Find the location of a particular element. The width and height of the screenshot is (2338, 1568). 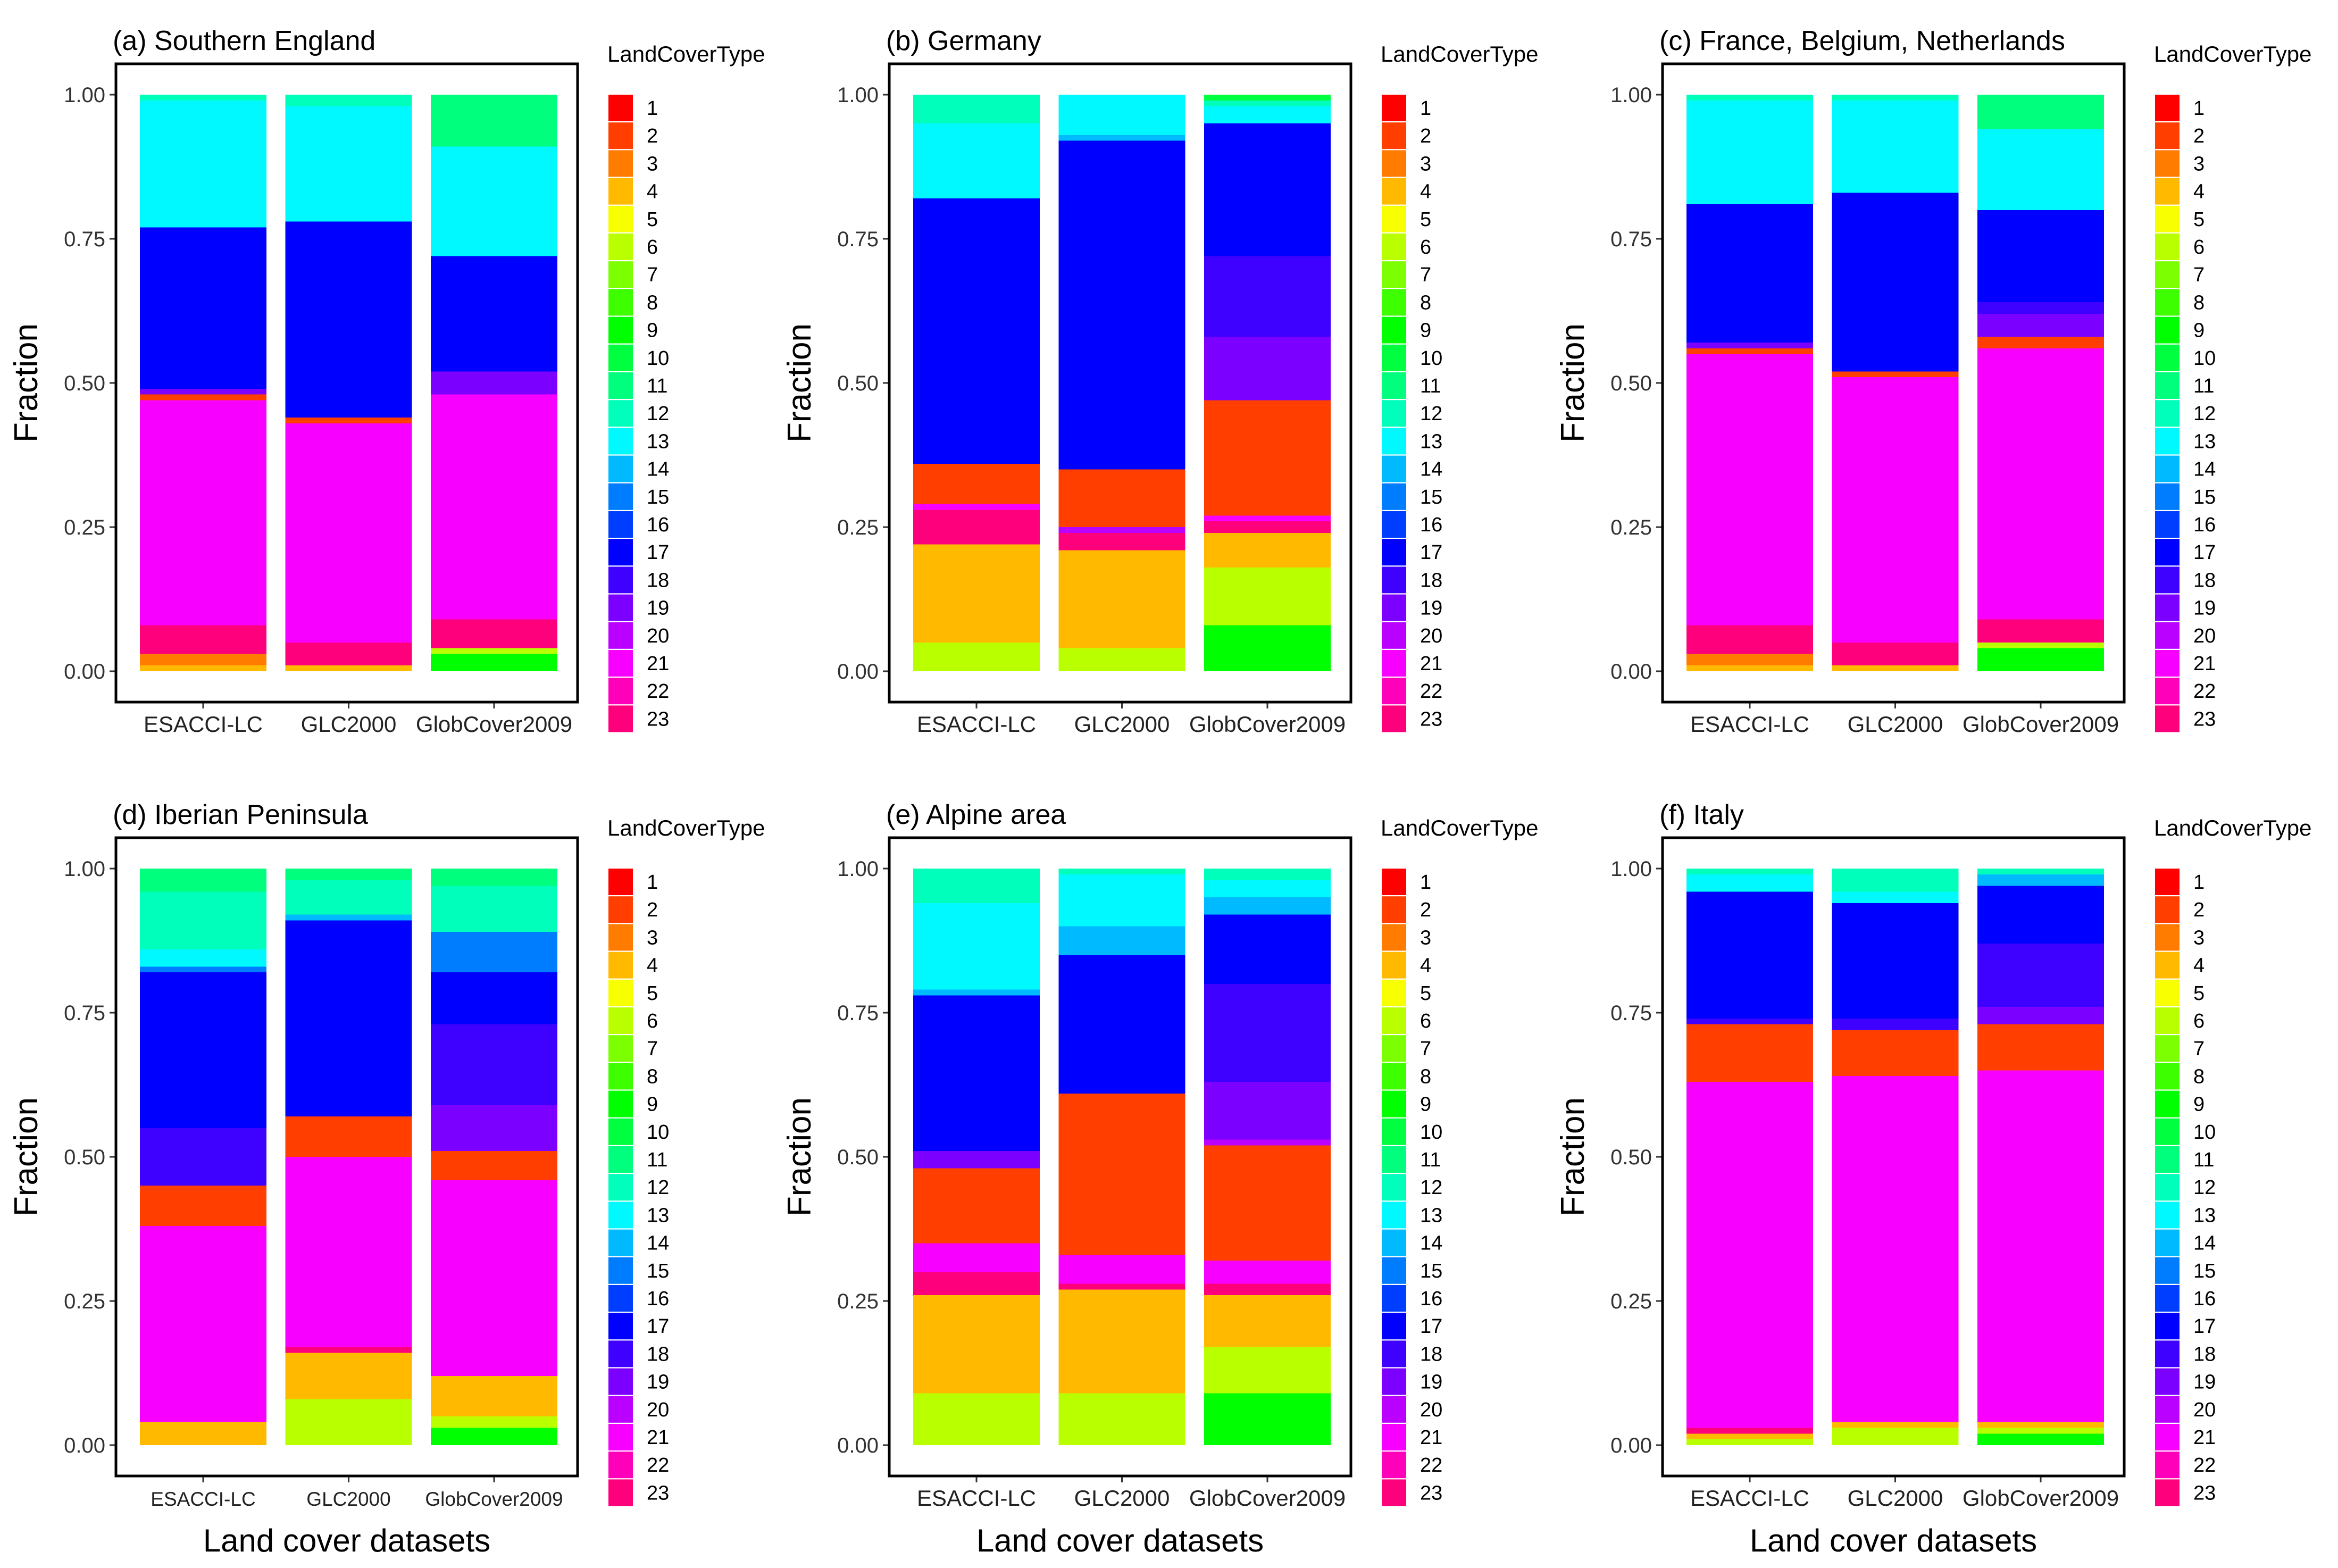

x-tick-label: GLC2000 is located at coordinates (1895, 1498).